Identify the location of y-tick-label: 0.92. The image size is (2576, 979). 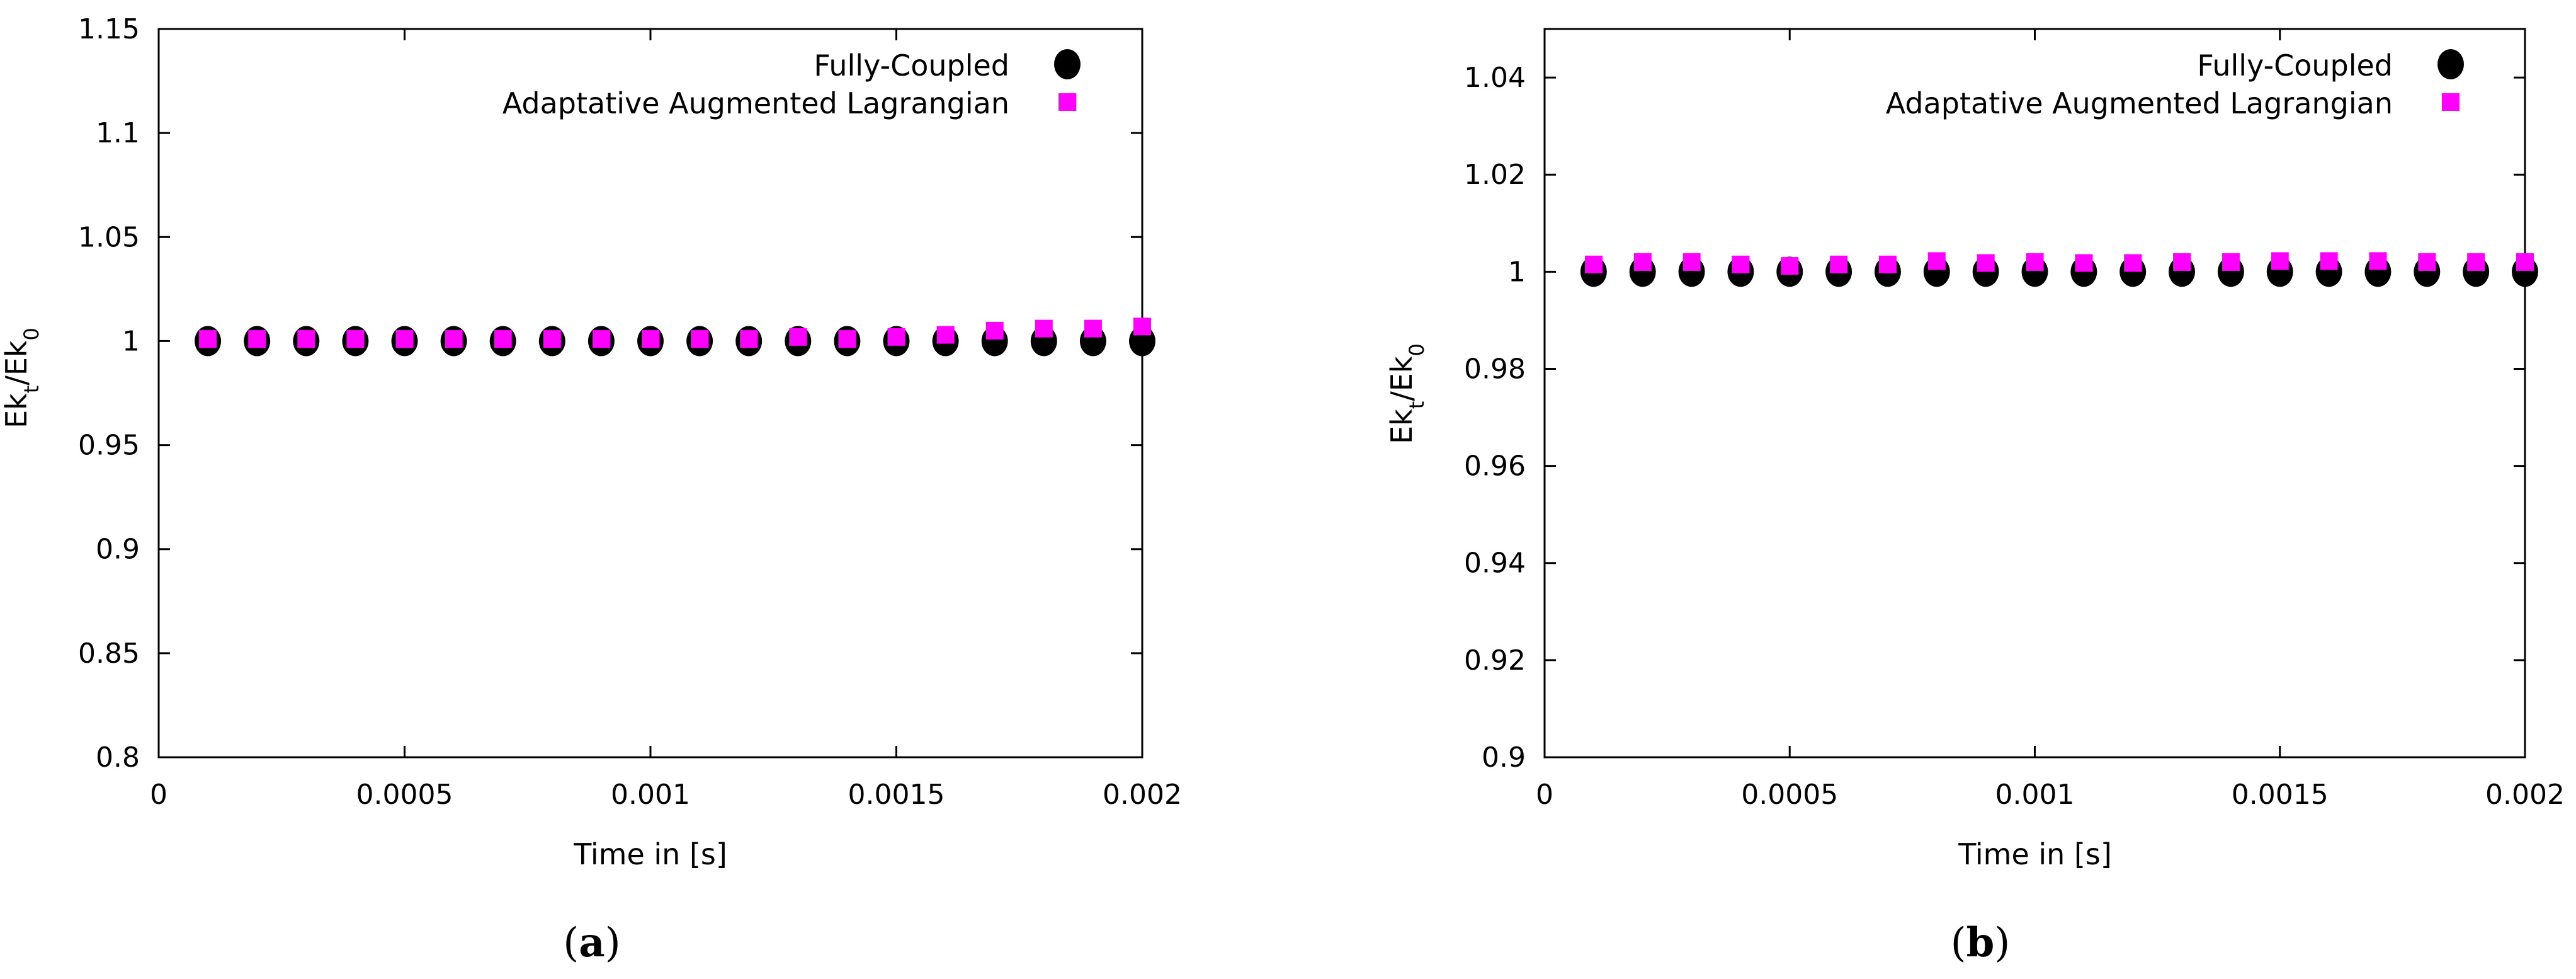
(1495, 660).